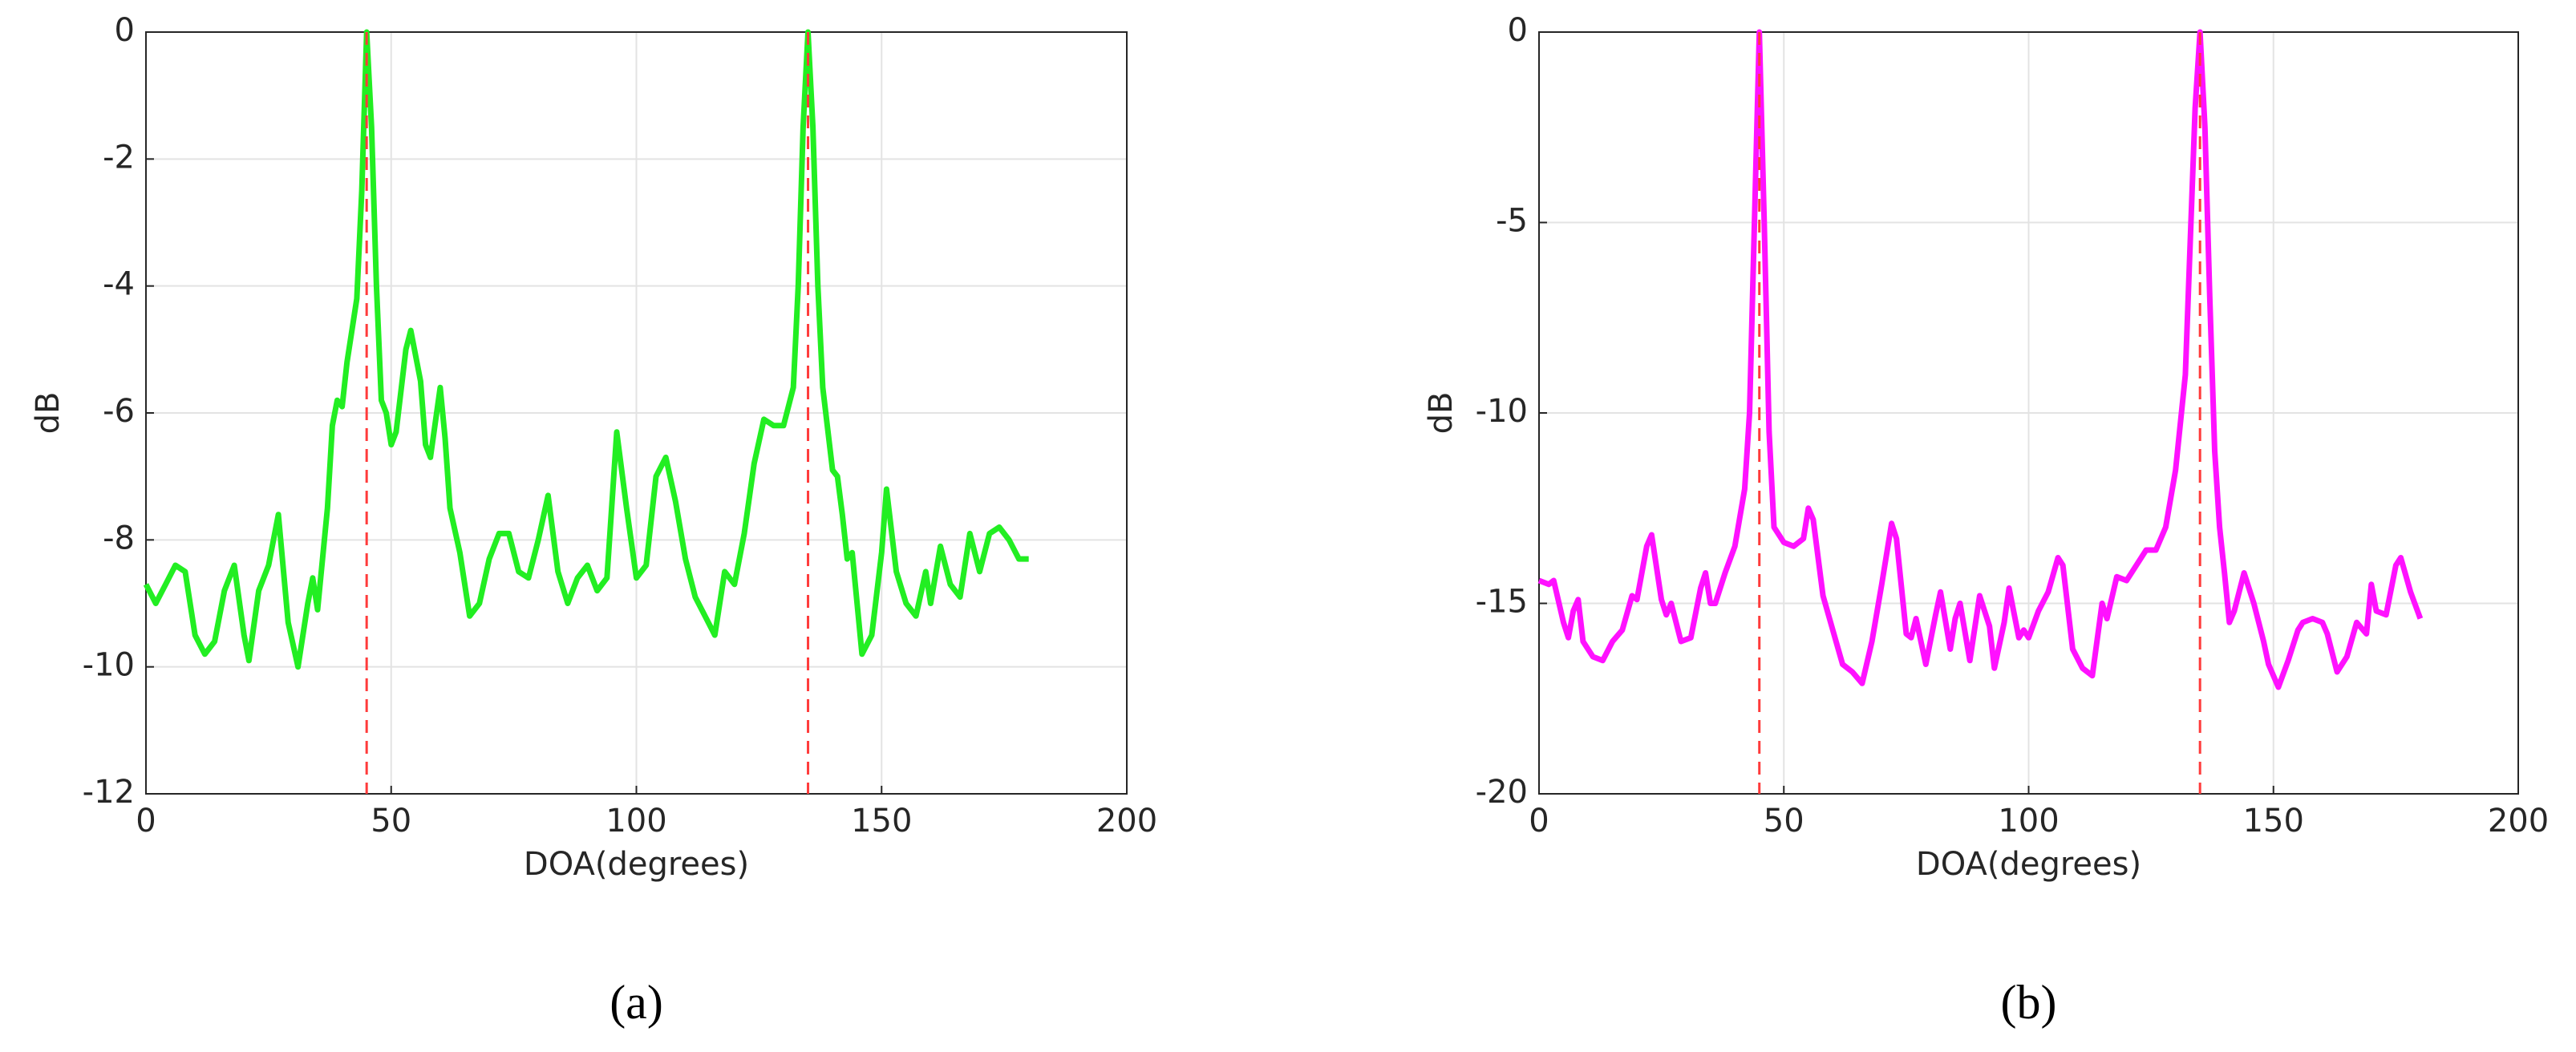  Describe the element at coordinates (109, 792) in the screenshot. I see `y-tick-label: -12` at that location.